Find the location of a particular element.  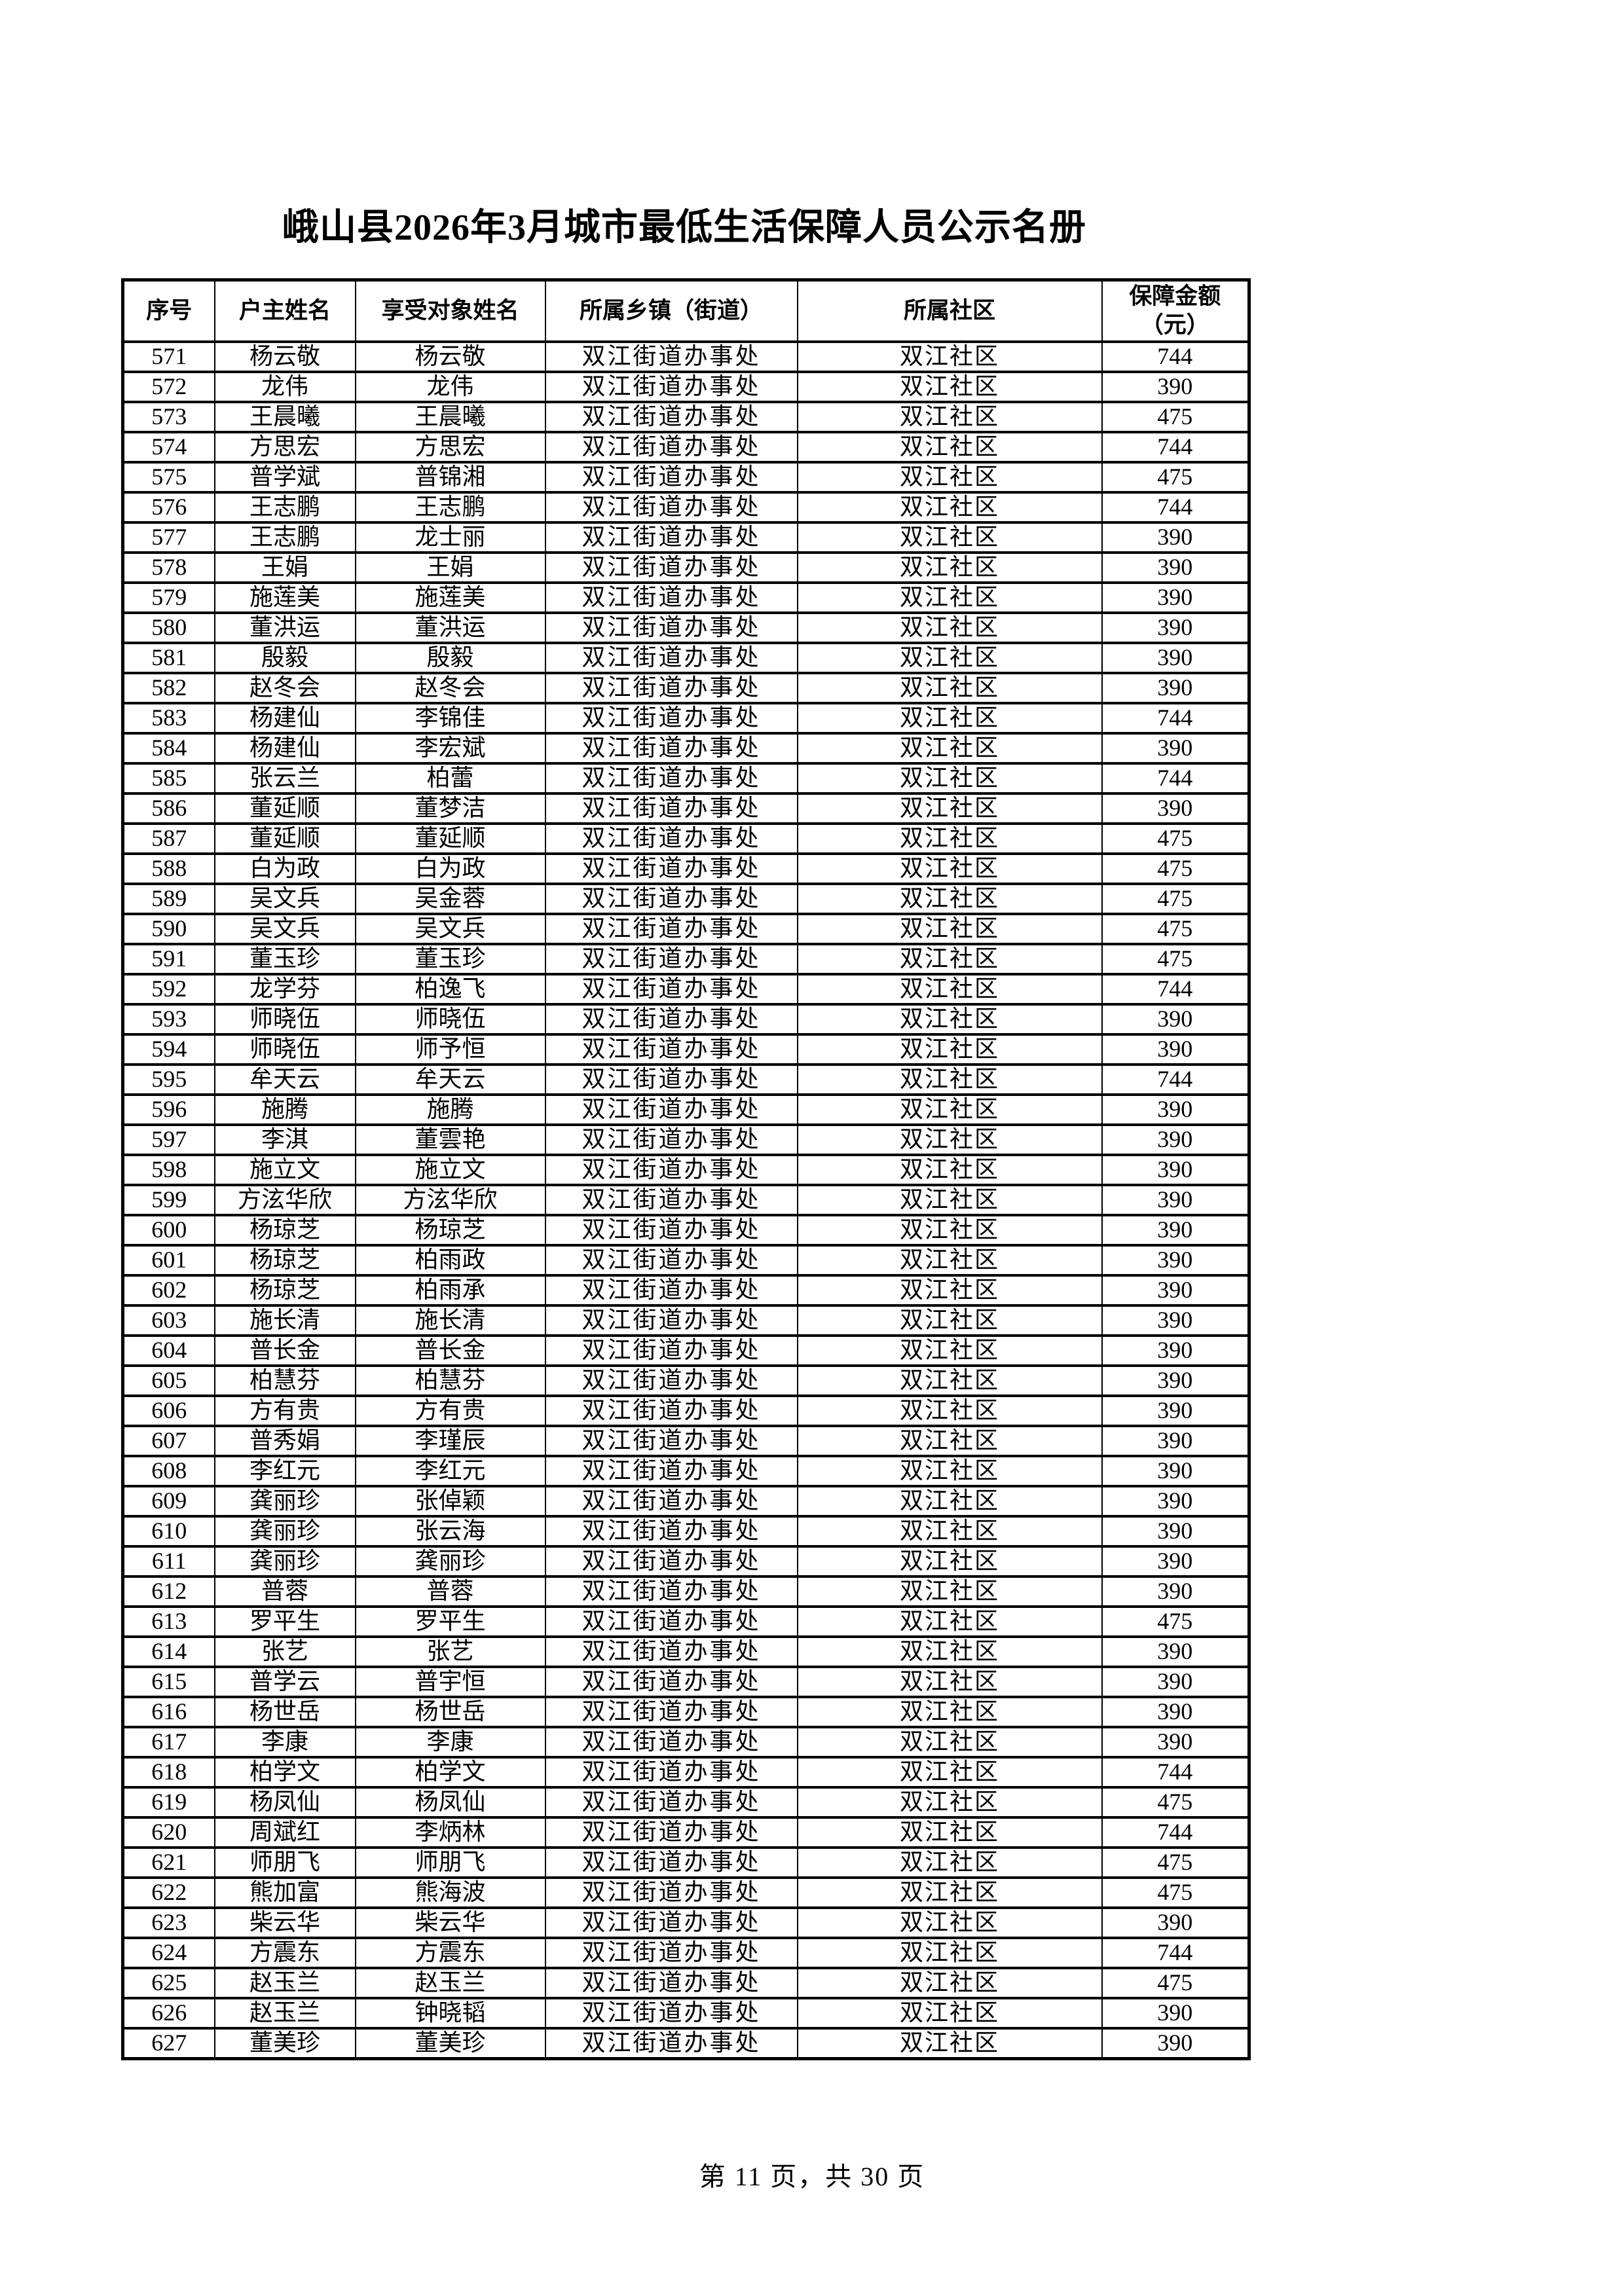

cell-householder: 董洪运 is located at coordinates (284, 627).